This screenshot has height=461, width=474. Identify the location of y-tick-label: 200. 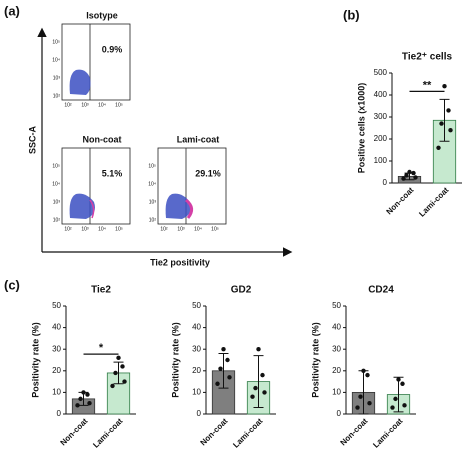
(381, 138).